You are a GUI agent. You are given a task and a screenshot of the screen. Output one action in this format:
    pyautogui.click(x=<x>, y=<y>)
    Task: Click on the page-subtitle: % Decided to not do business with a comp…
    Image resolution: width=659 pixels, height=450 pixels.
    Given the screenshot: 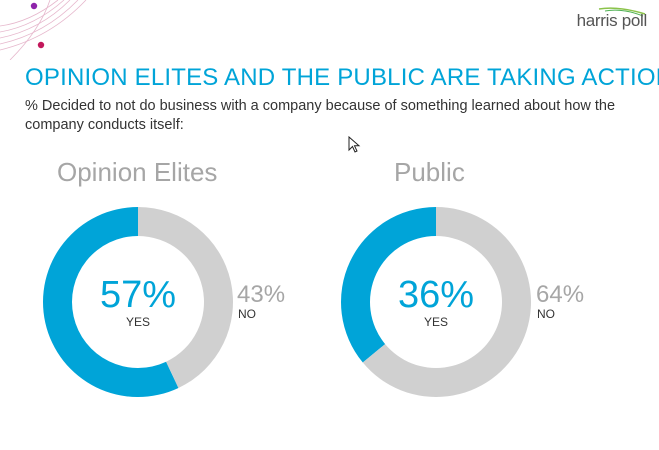 What is the action you would take?
    pyautogui.click(x=320, y=115)
    